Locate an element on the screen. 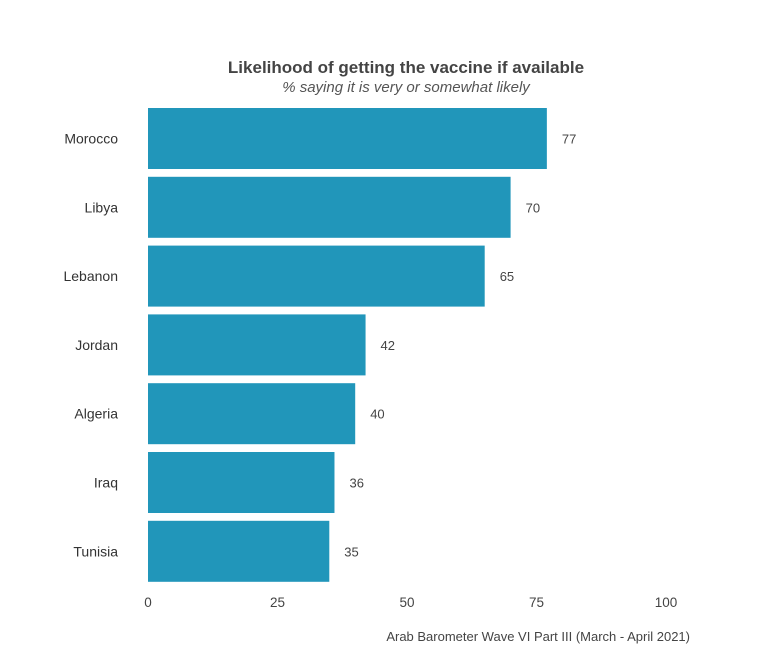  bar-tunisia is located at coordinates (239, 551).